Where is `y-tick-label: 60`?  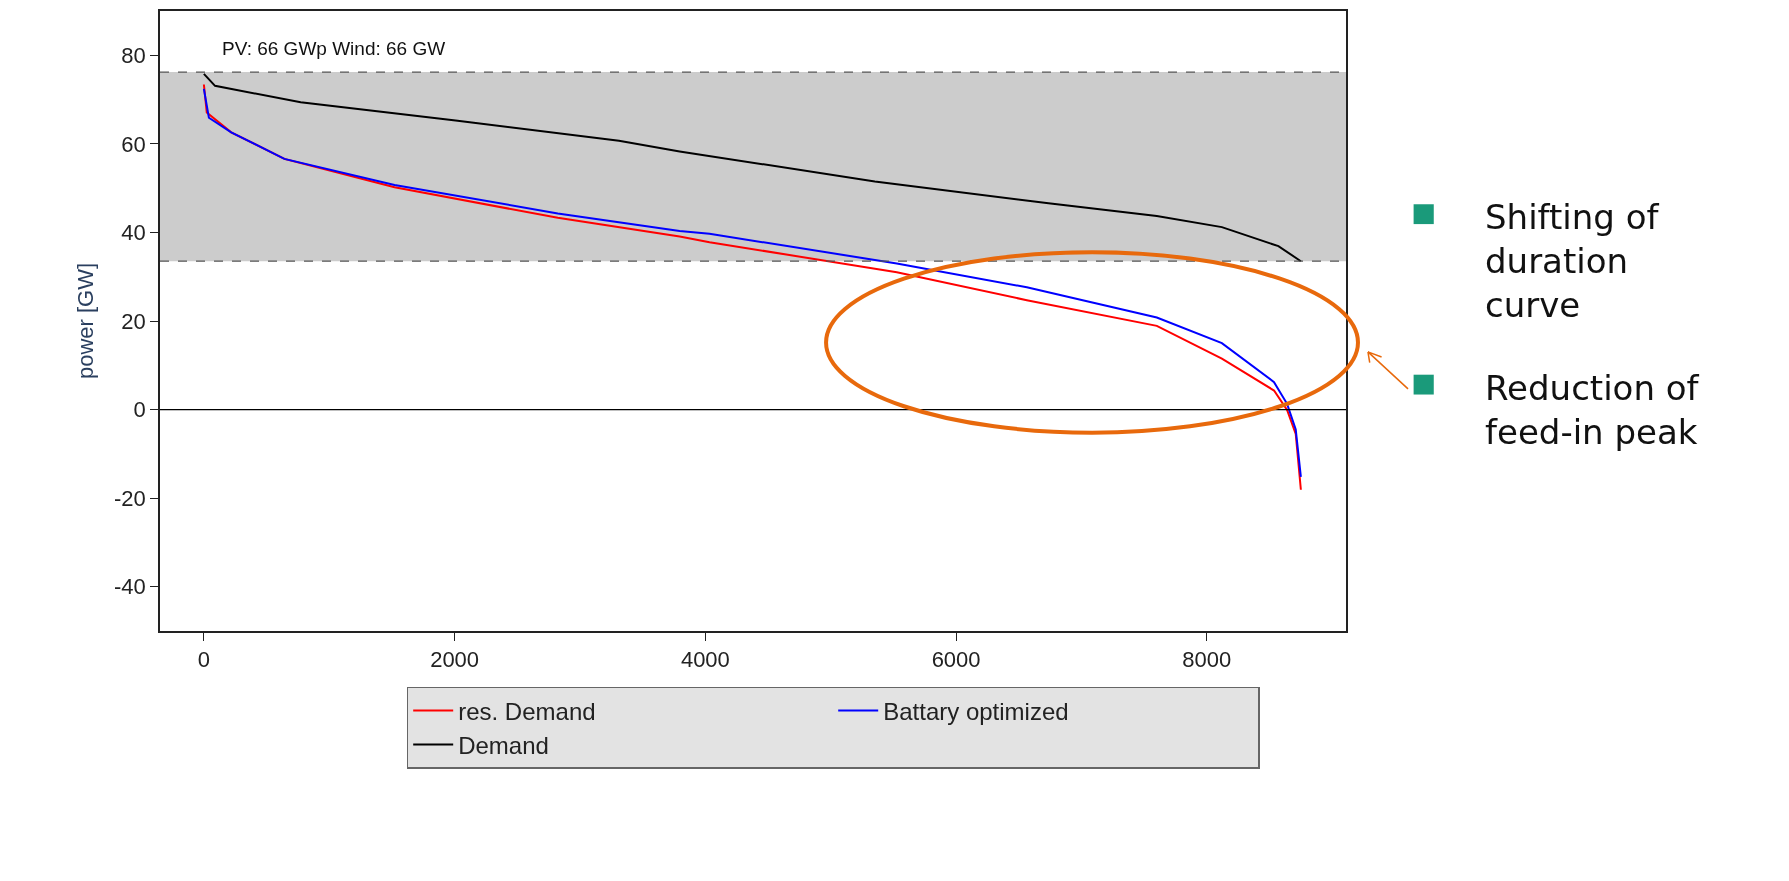 y-tick-label: 60 is located at coordinates (133, 144).